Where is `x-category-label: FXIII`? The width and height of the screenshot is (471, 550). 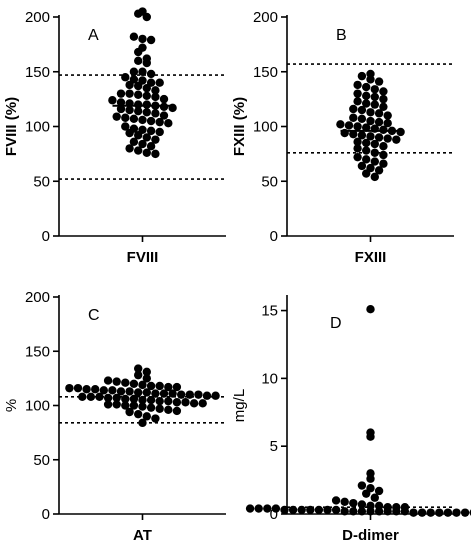
x-category-label: FXIII is located at coordinates (371, 257).